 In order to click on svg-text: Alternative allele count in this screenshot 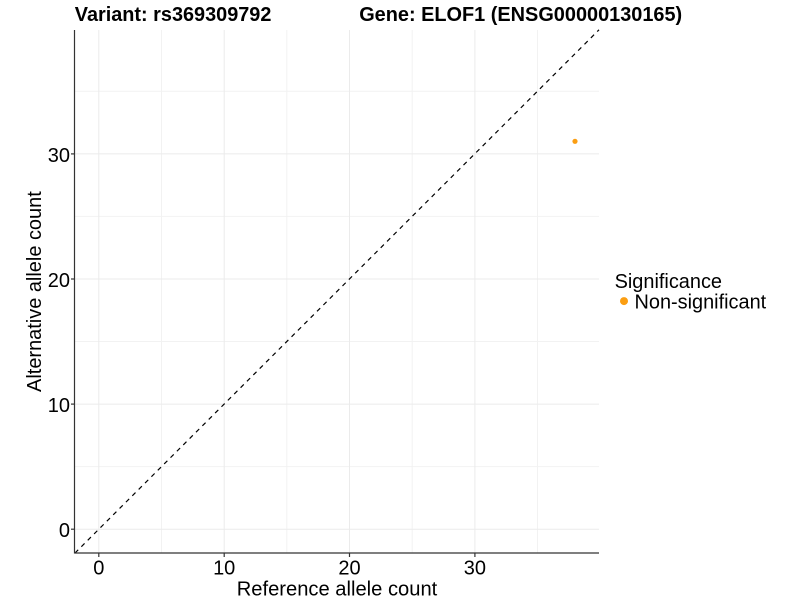, I will do `click(35, 291)`.